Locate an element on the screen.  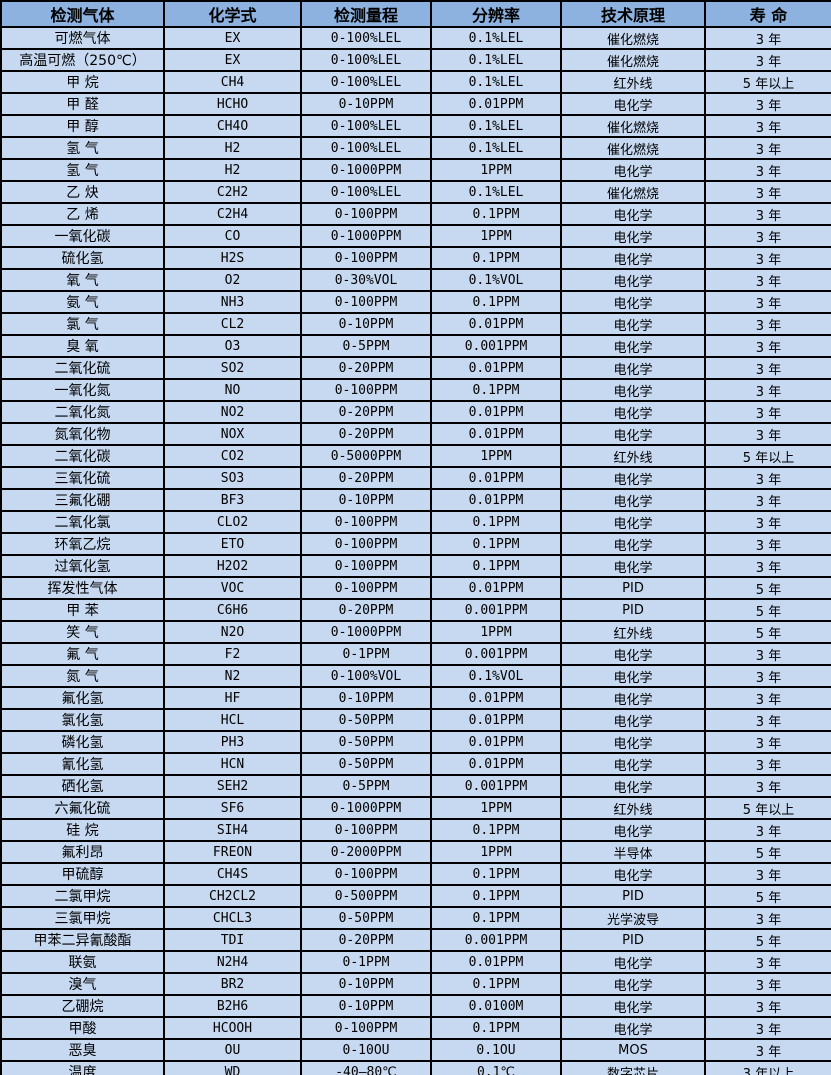
formula-cell: NO is located at coordinates (232, 390).